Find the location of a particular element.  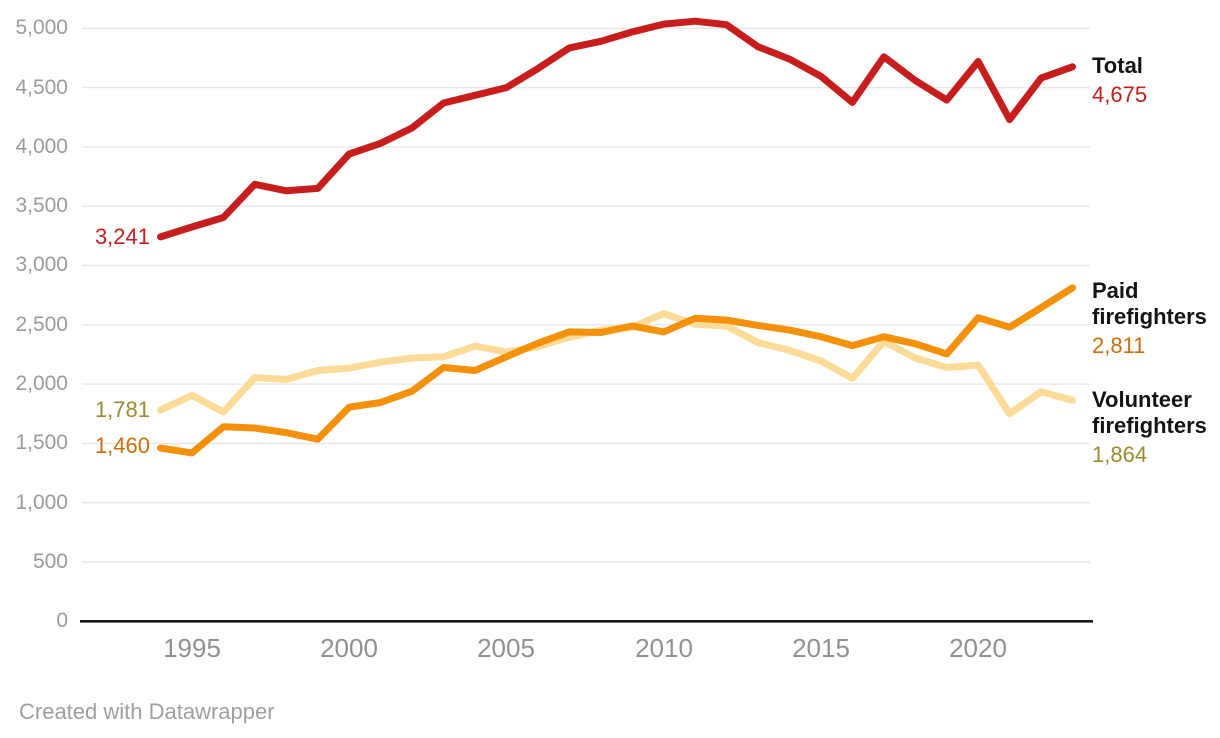

legend-label-paid-firefighters: Paid firefighters is located at coordinates (1149, 303).